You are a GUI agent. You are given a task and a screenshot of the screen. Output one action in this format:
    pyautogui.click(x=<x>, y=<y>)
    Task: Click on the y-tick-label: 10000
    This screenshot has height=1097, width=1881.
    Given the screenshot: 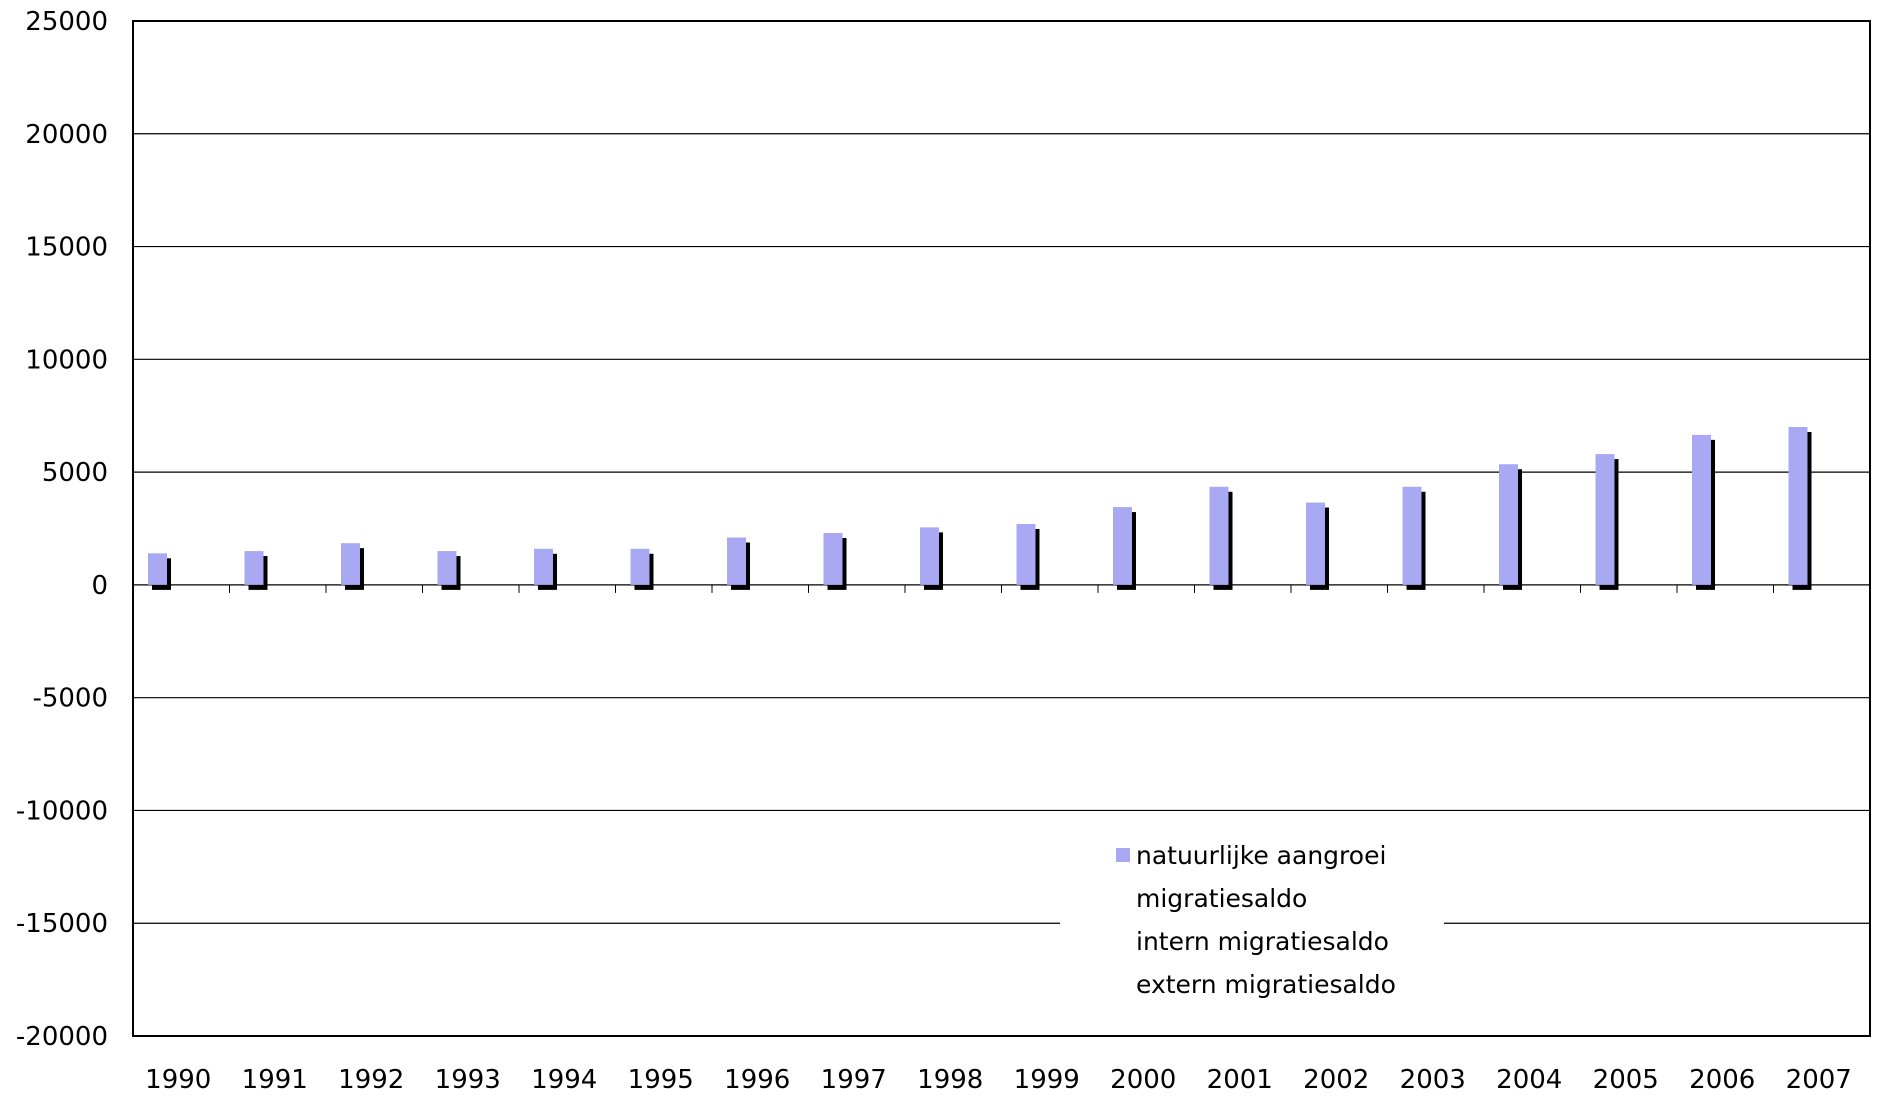 What is the action you would take?
    pyautogui.click(x=66, y=360)
    